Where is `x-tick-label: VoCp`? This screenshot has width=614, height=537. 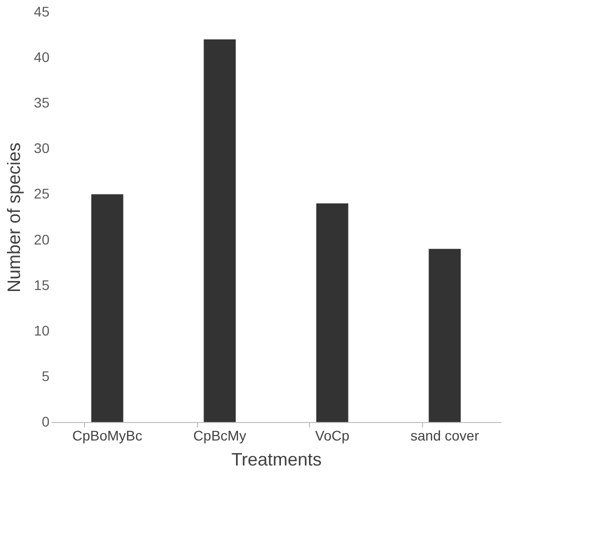
x-tick-label: VoCp is located at coordinates (332, 436).